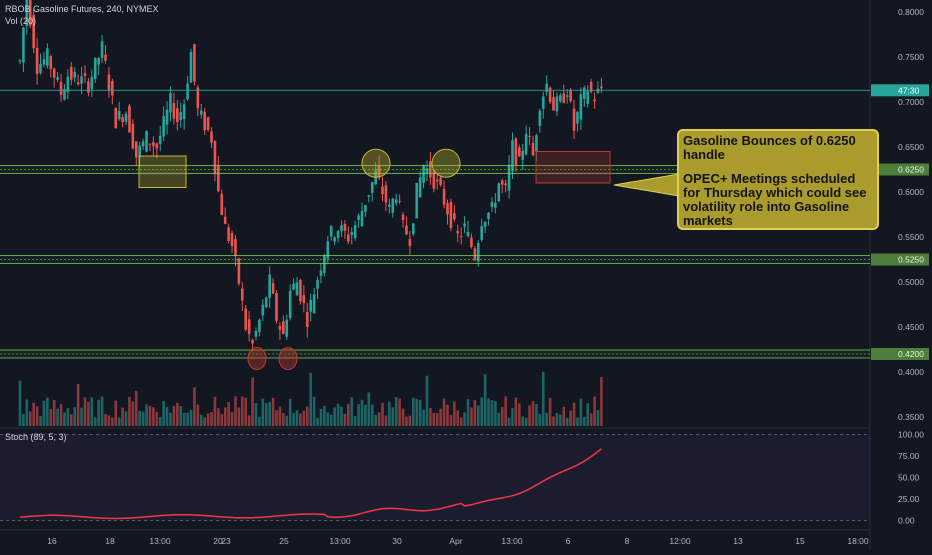 Image resolution: width=932 pixels, height=555 pixels. Describe the element at coordinates (310, 484) in the screenshot. I see `stoch-line` at that location.